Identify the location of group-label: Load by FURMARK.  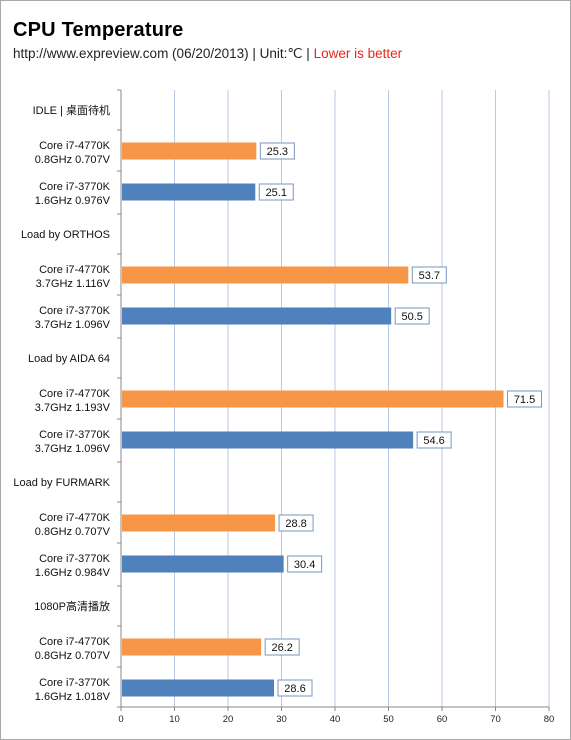
(61, 483).